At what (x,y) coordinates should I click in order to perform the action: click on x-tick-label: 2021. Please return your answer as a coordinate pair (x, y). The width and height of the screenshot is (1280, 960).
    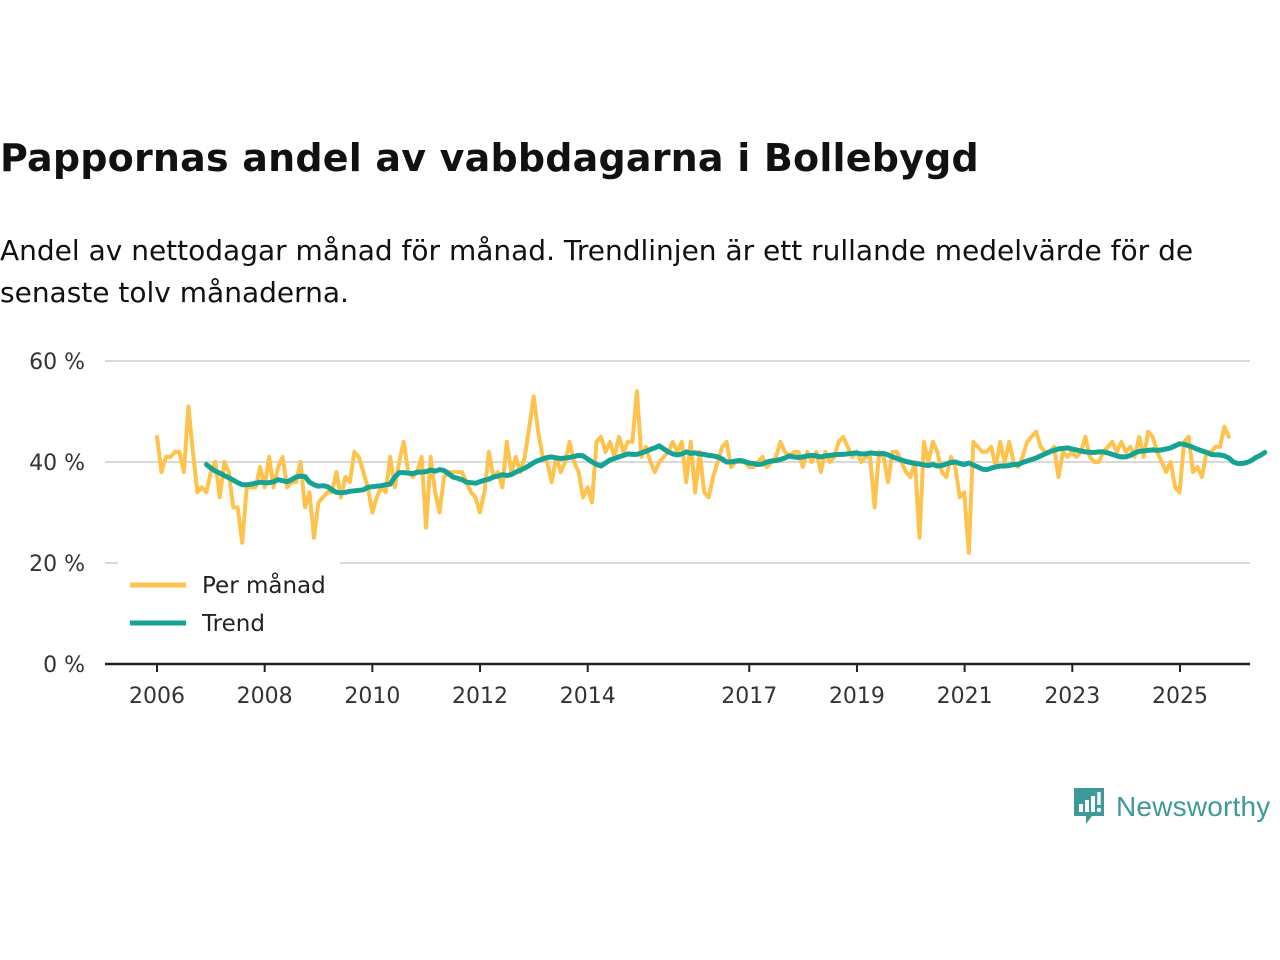
    Looking at the image, I should click on (965, 696).